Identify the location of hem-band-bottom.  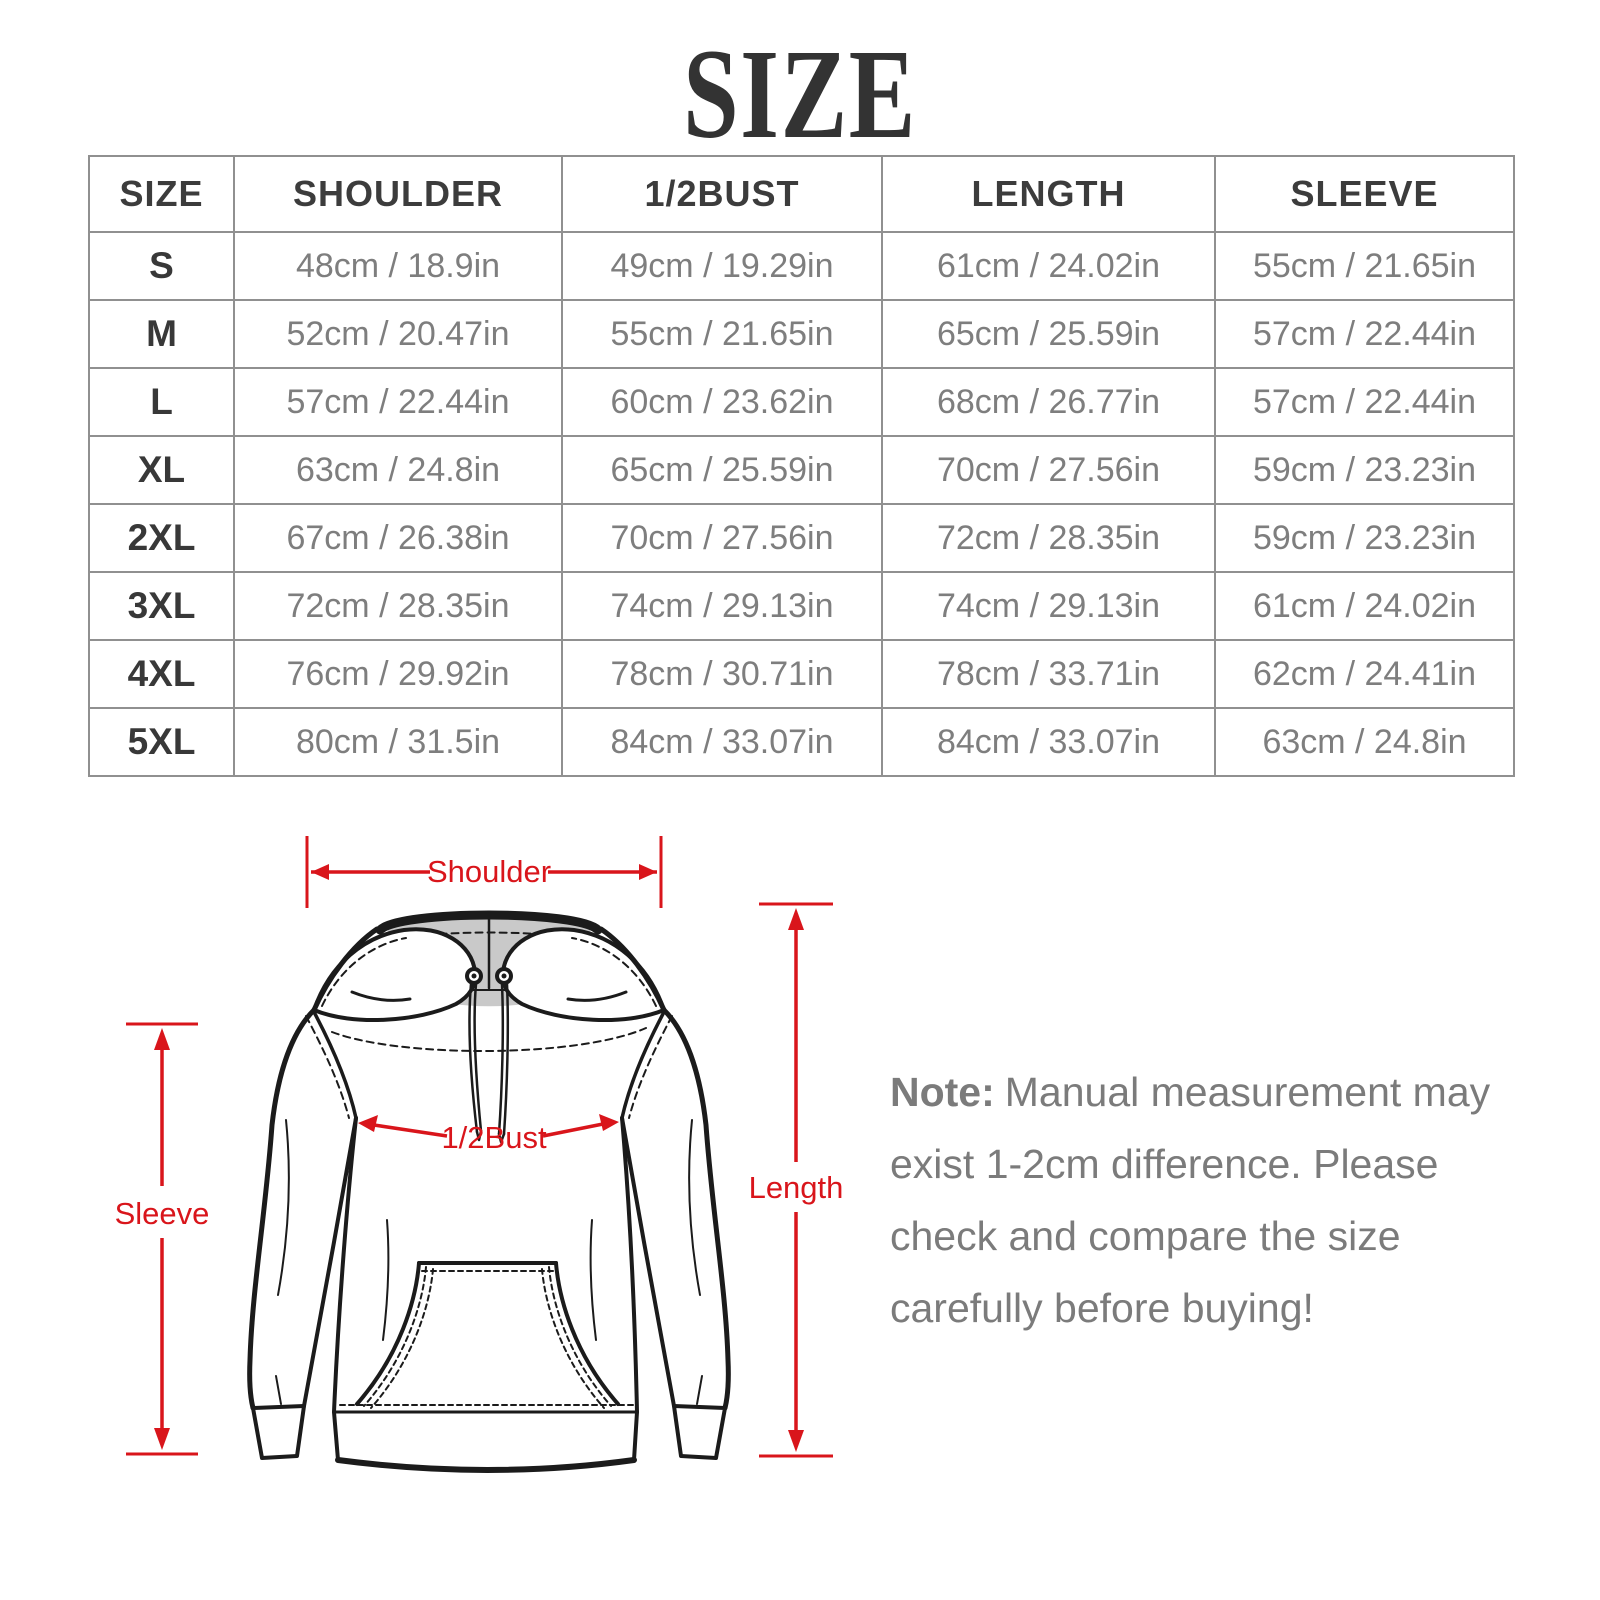
(486, 1465).